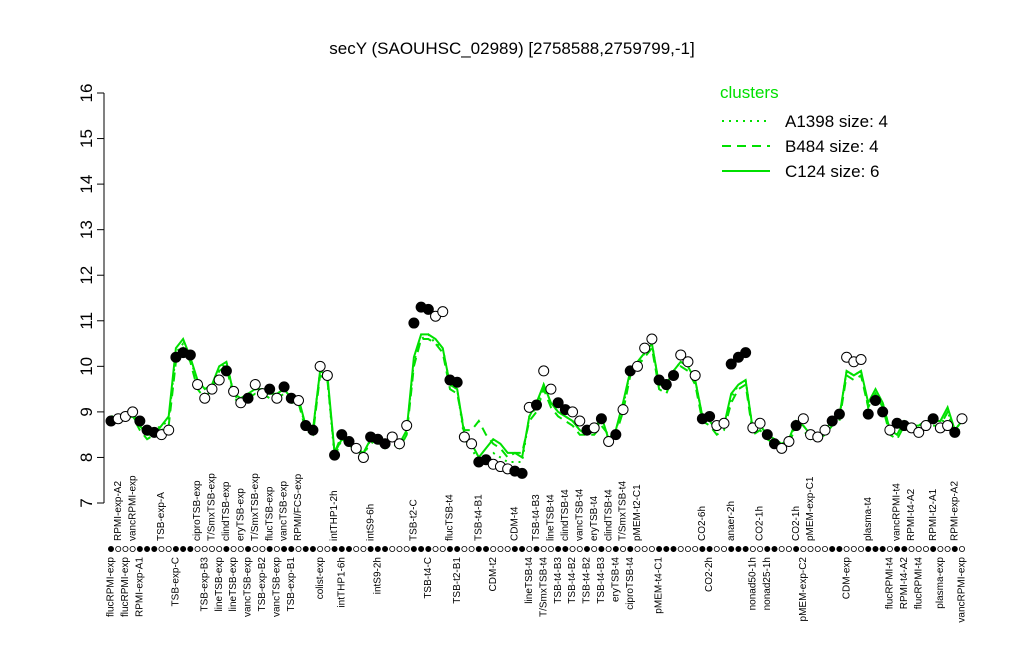 This screenshot has width=1024, height=645. I want to click on legend-label: C124 size: 6, so click(832, 171).